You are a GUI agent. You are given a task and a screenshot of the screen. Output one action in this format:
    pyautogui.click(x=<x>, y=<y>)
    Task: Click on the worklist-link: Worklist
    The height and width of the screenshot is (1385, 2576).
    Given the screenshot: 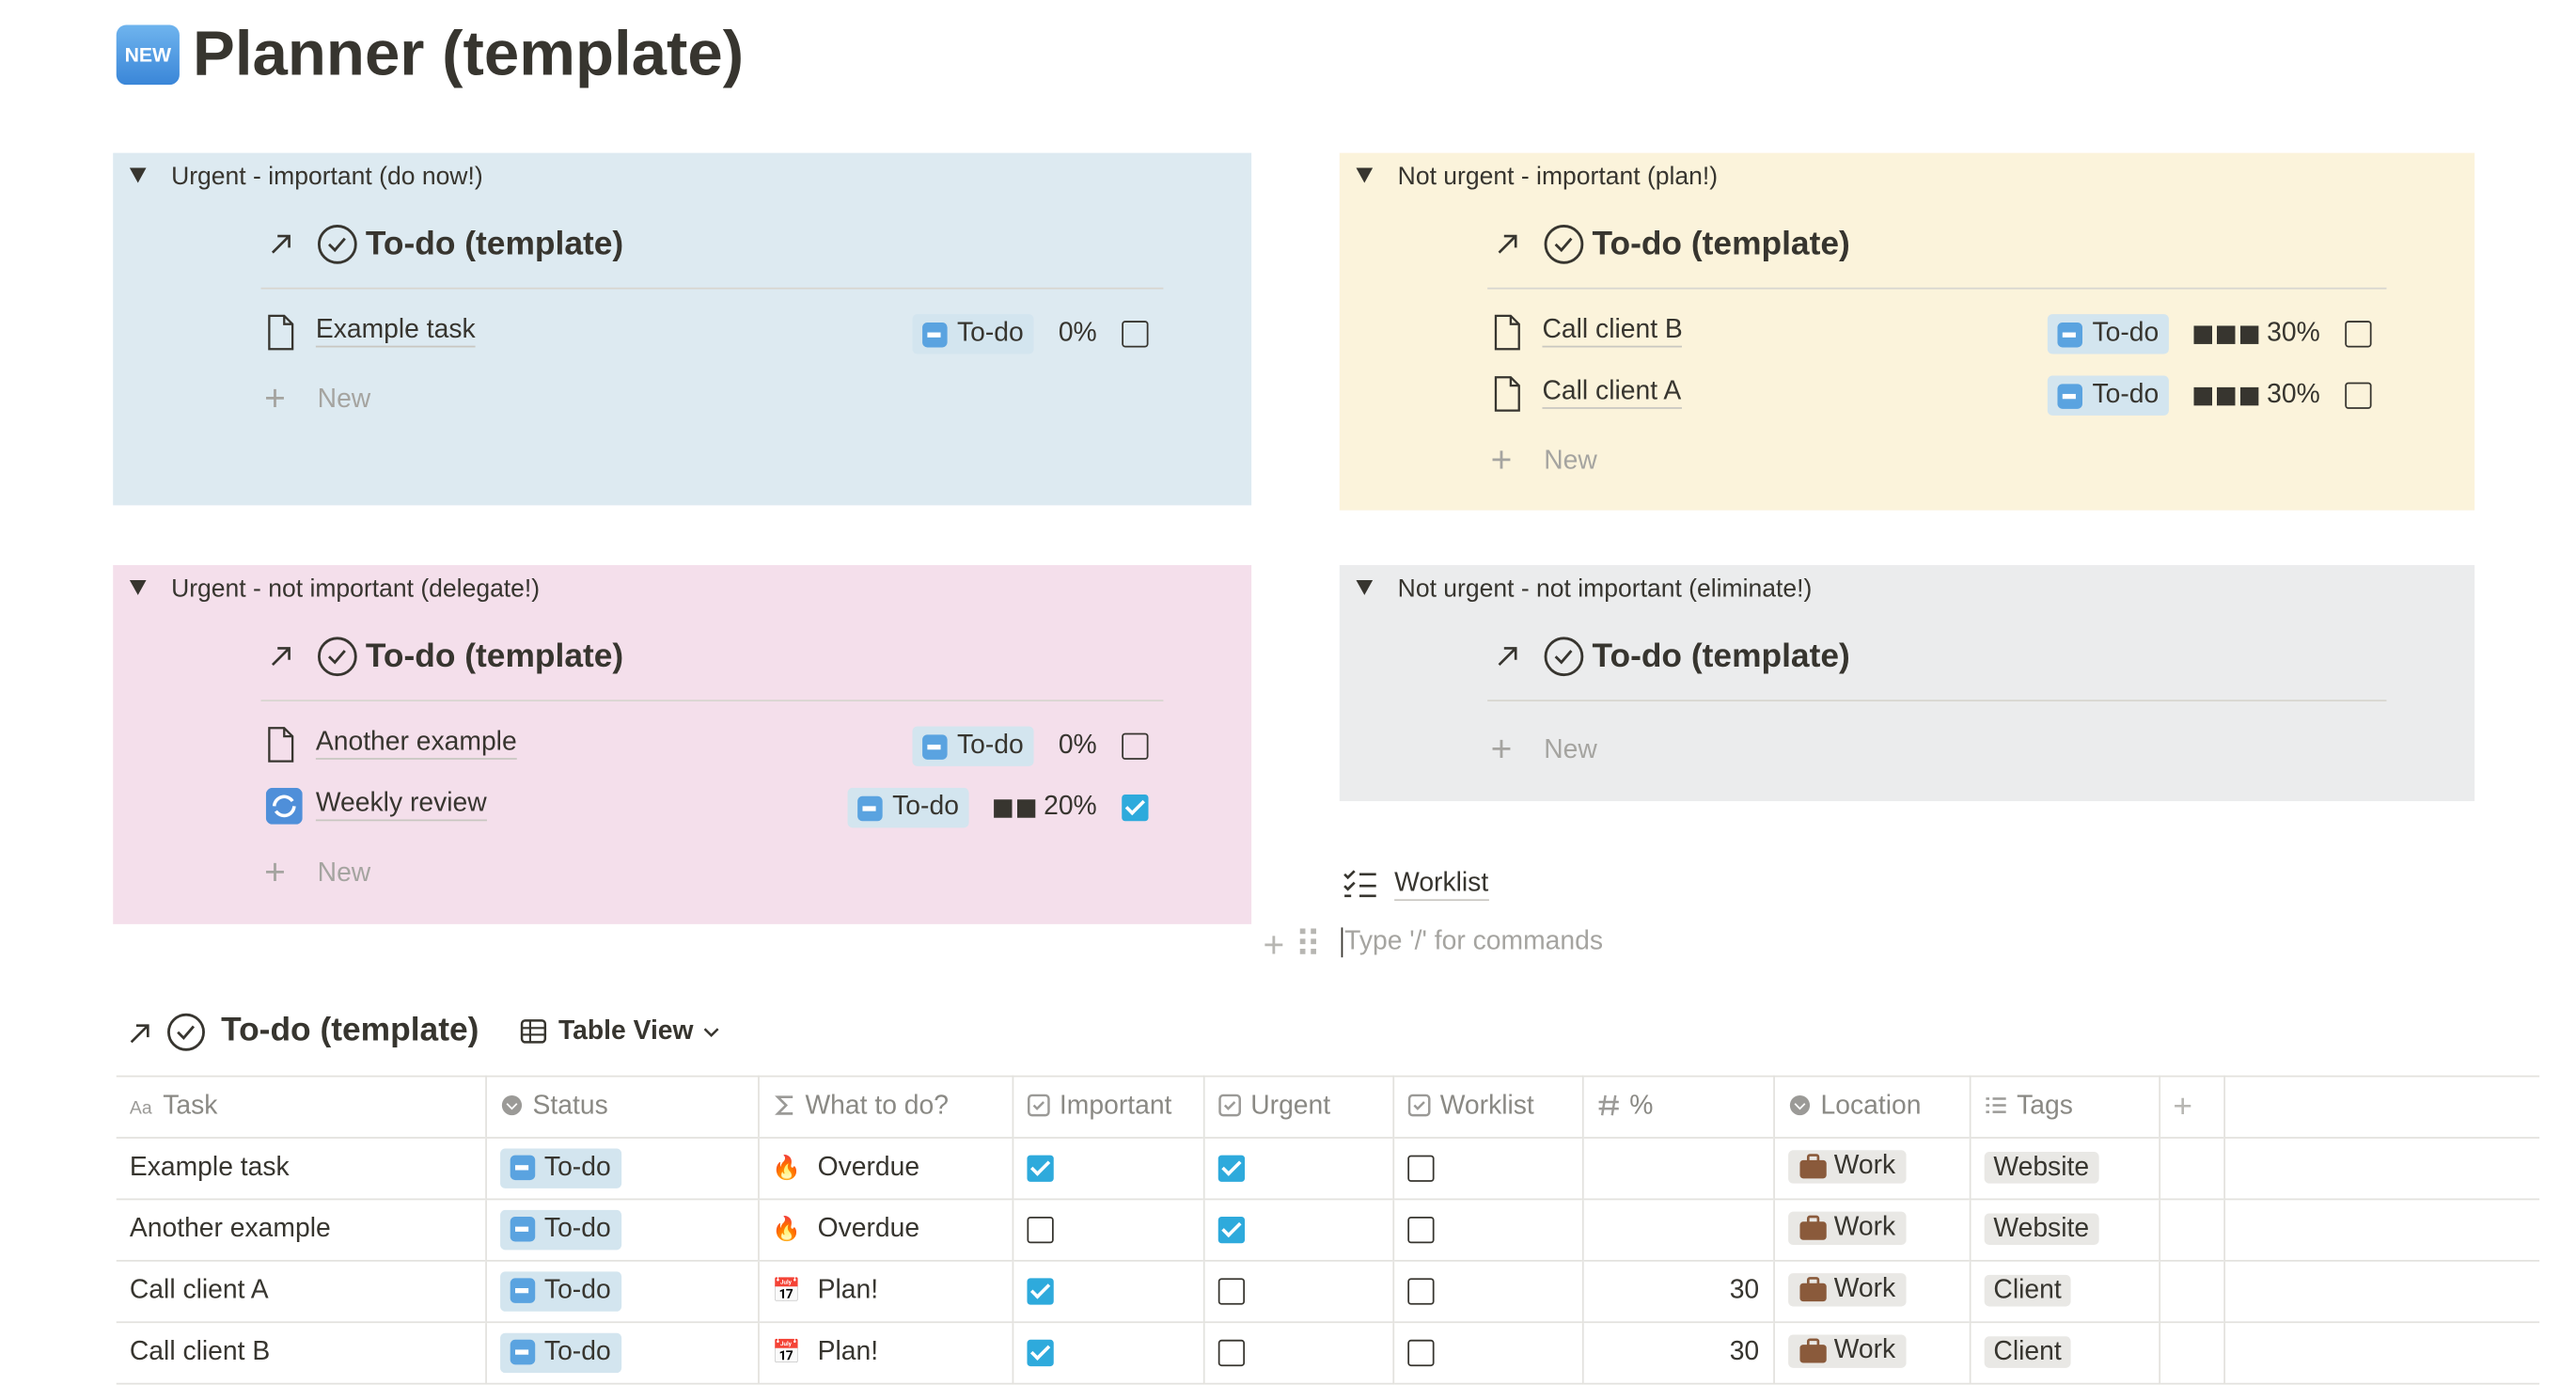 What is the action you would take?
    pyautogui.click(x=1442, y=886)
    